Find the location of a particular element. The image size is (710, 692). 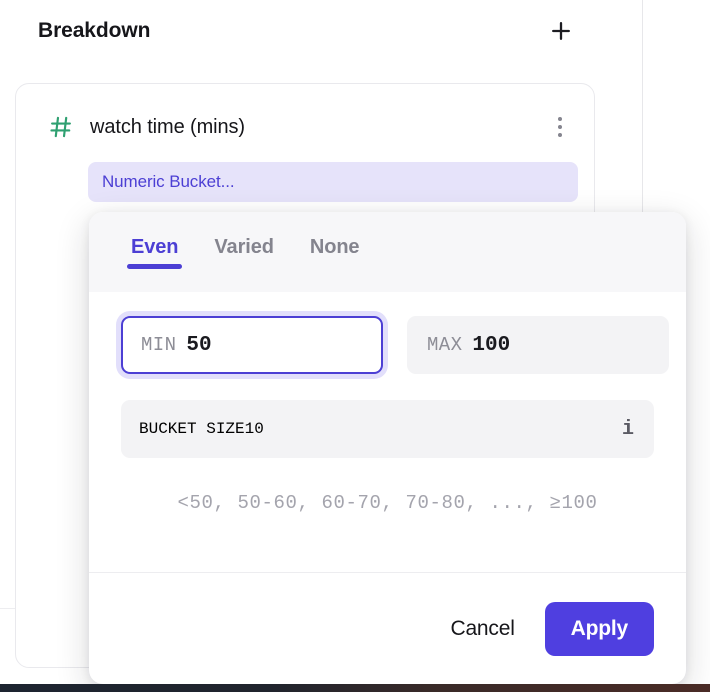

max-input-value: 100 is located at coordinates (491, 345).